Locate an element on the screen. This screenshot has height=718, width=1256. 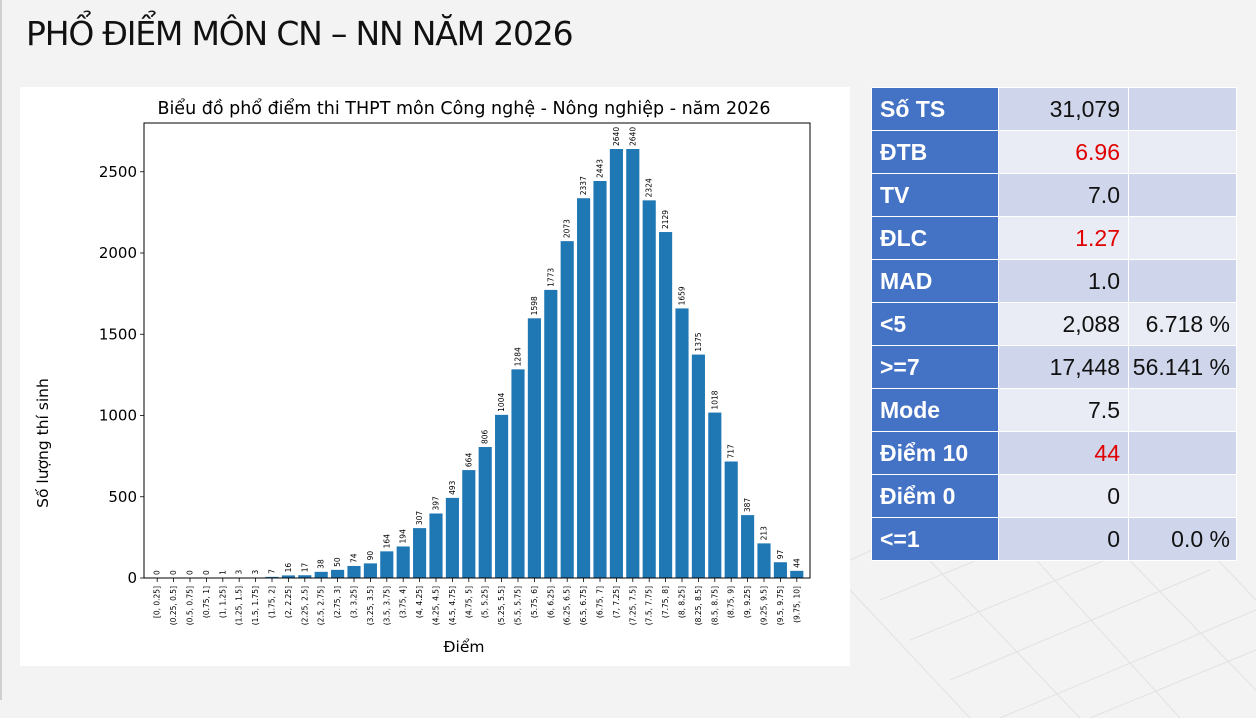
stat-value: 1.27 is located at coordinates (1063, 238).